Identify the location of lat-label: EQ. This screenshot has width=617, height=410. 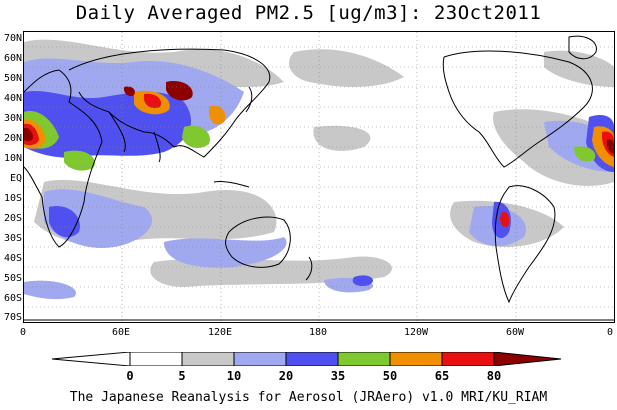
(15, 178).